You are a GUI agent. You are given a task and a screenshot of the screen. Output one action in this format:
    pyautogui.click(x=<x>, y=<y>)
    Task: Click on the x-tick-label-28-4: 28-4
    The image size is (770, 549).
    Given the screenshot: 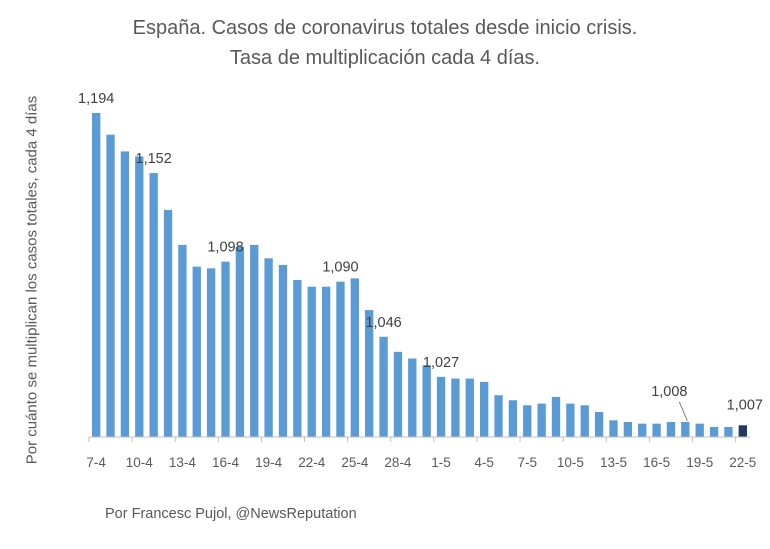 What is the action you would take?
    pyautogui.click(x=398, y=462)
    